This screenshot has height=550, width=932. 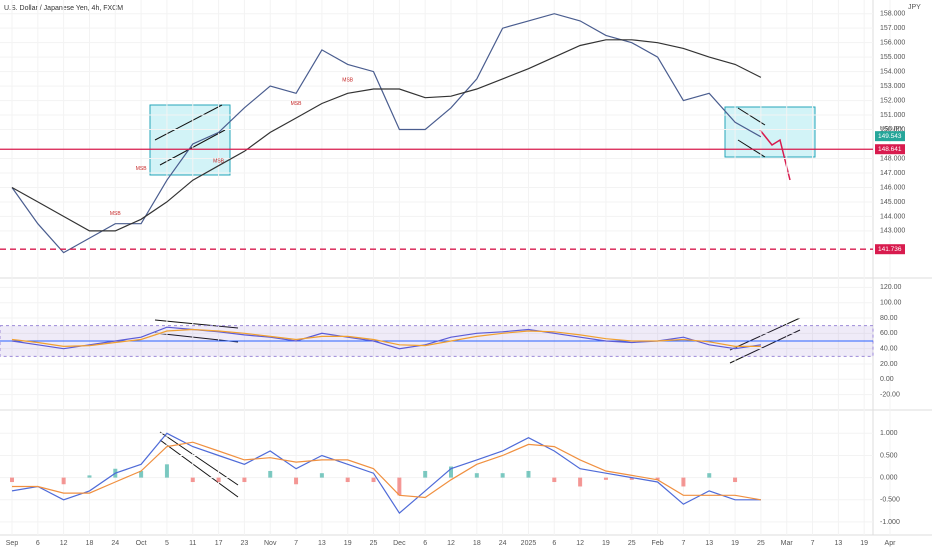 I want to click on y-tick-label: 158.000, so click(x=892, y=14).